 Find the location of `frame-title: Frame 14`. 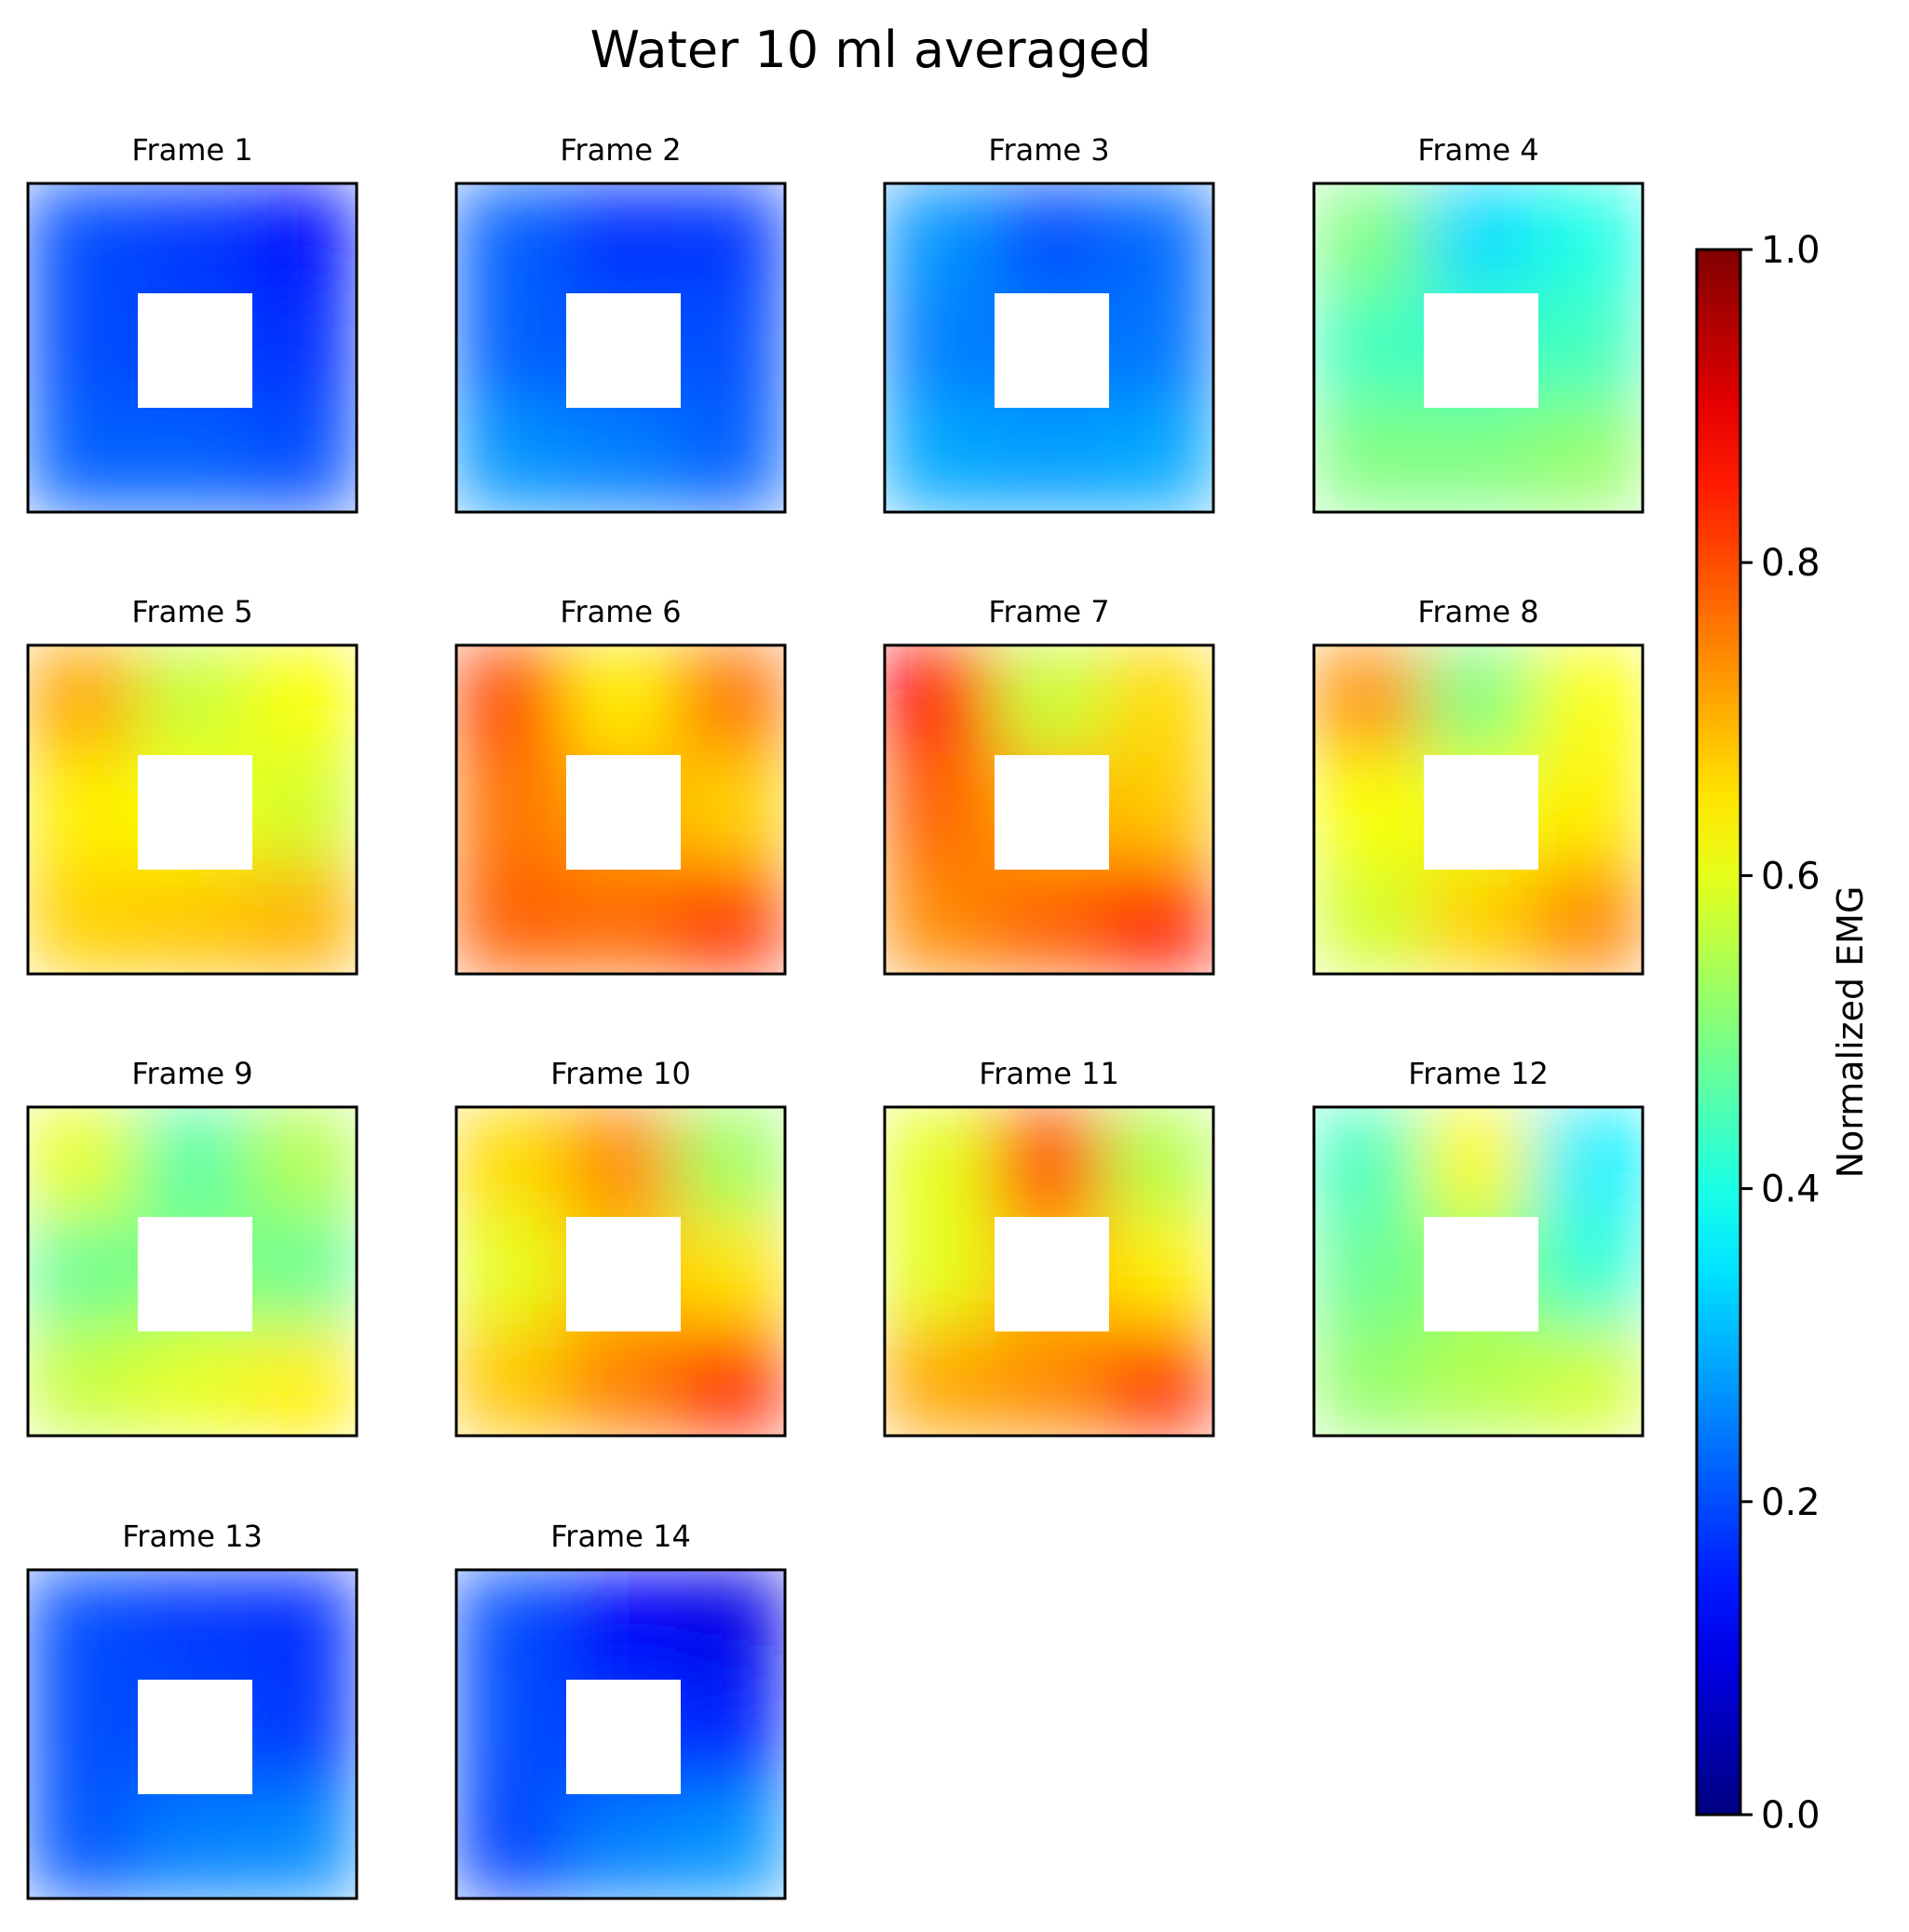

frame-title: Frame 14 is located at coordinates (620, 1536).